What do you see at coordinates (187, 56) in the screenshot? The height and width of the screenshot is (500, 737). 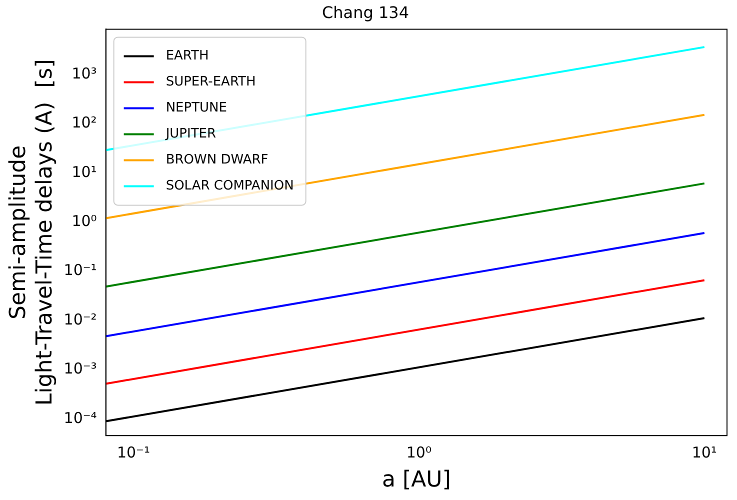 I see `legend-label: EARTH` at bounding box center [187, 56].